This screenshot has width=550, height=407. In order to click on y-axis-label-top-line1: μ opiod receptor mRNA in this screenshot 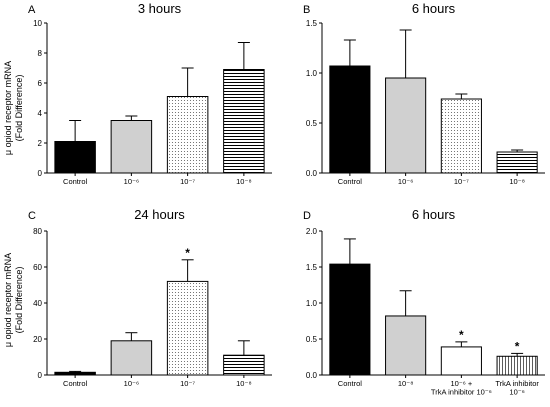, I will do `click(8, 108)`.